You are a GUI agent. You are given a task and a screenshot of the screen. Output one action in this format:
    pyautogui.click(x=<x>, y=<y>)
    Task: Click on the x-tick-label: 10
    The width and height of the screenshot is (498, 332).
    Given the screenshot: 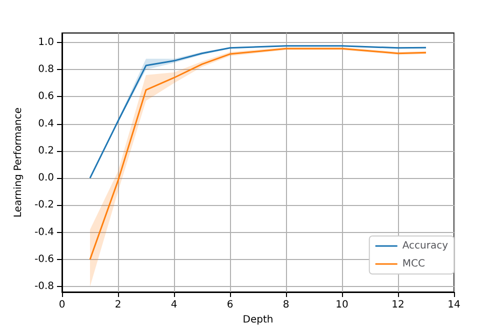 What is the action you would take?
    pyautogui.click(x=342, y=305)
    